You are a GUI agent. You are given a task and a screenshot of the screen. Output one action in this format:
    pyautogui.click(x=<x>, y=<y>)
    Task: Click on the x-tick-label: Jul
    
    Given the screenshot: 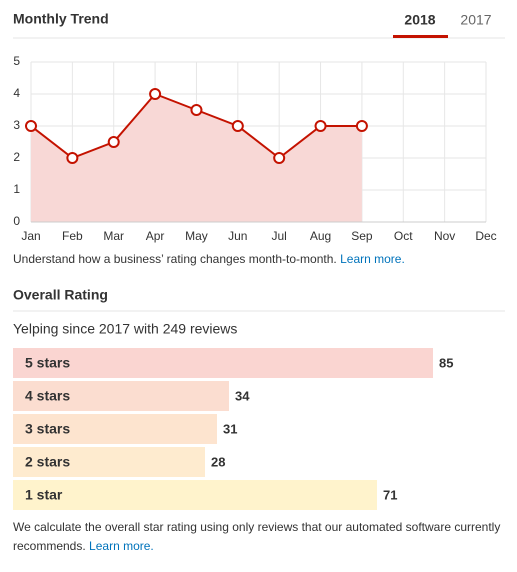 What is the action you would take?
    pyautogui.click(x=279, y=236)
    